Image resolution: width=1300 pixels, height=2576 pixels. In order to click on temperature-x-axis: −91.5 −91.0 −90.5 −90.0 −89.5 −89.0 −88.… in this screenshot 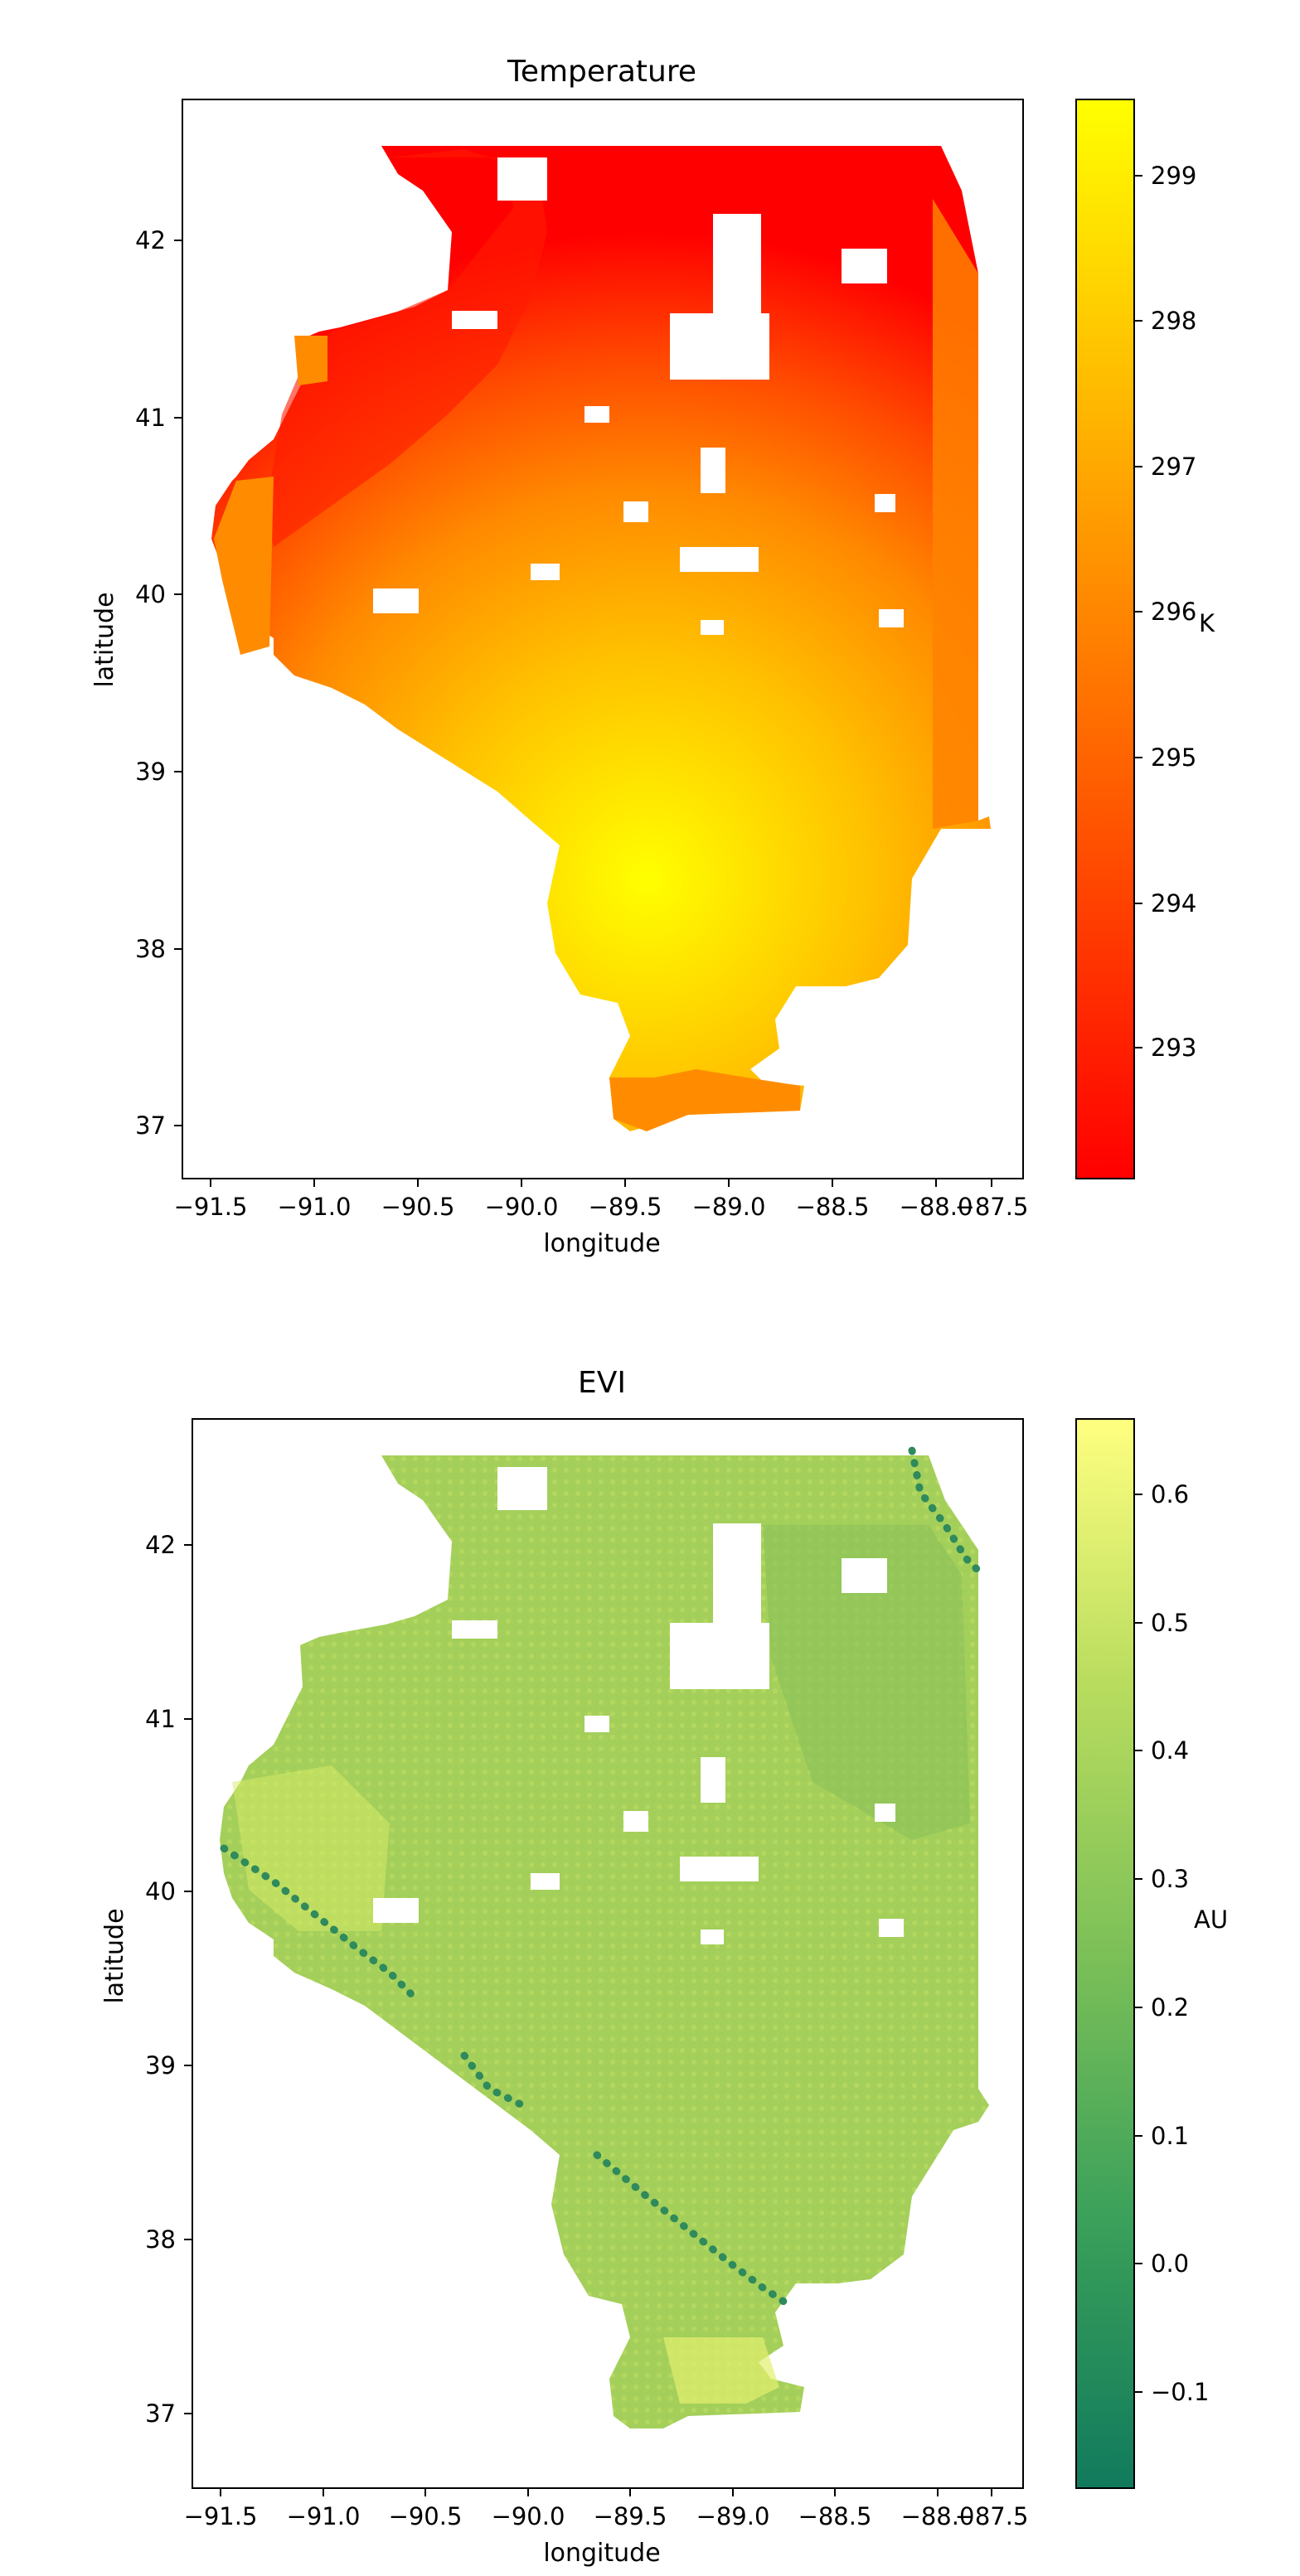, I will do `click(601, 1200)`.